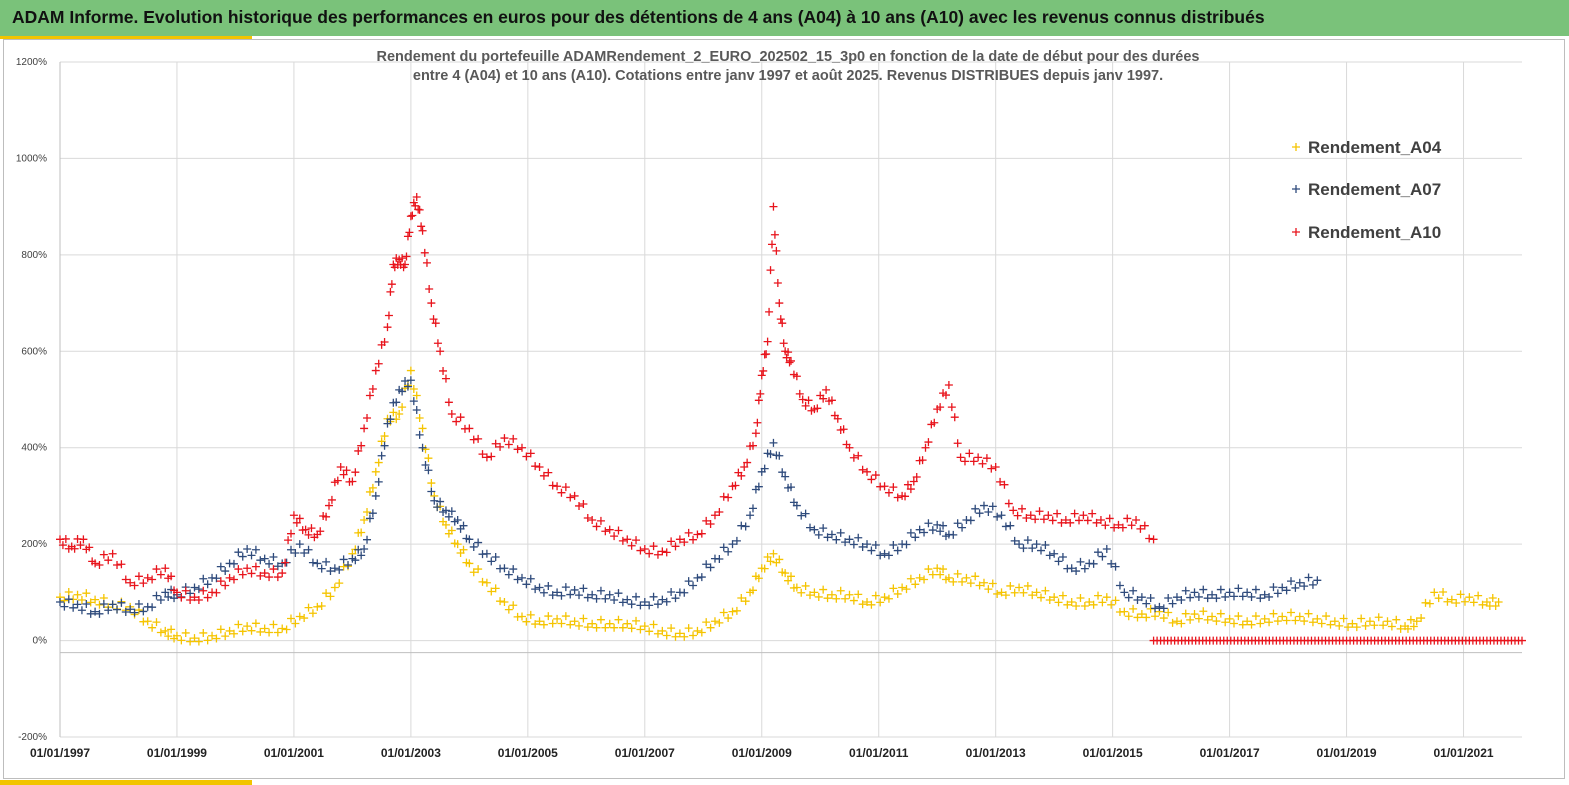 This screenshot has height=785, width=1569. What do you see at coordinates (879, 753) in the screenshot?
I see `x-tick-label: 01/01/2011` at bounding box center [879, 753].